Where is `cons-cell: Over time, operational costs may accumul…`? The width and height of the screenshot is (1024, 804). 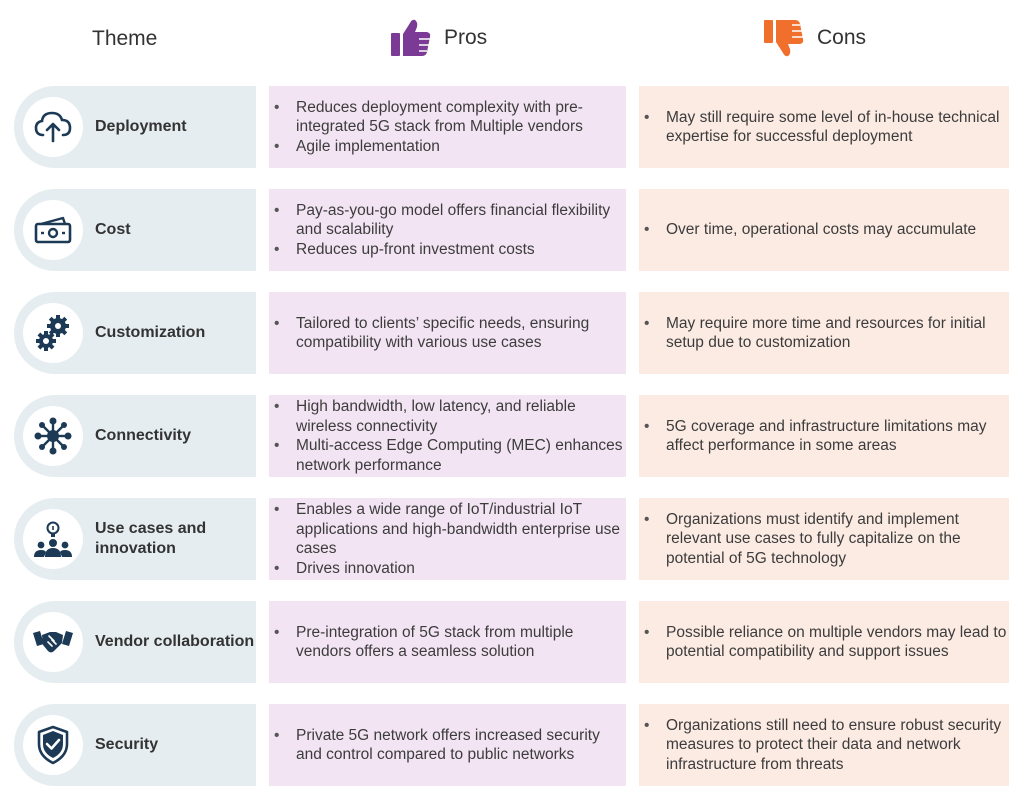
cons-cell: Over time, operational costs may accumul… is located at coordinates (824, 230).